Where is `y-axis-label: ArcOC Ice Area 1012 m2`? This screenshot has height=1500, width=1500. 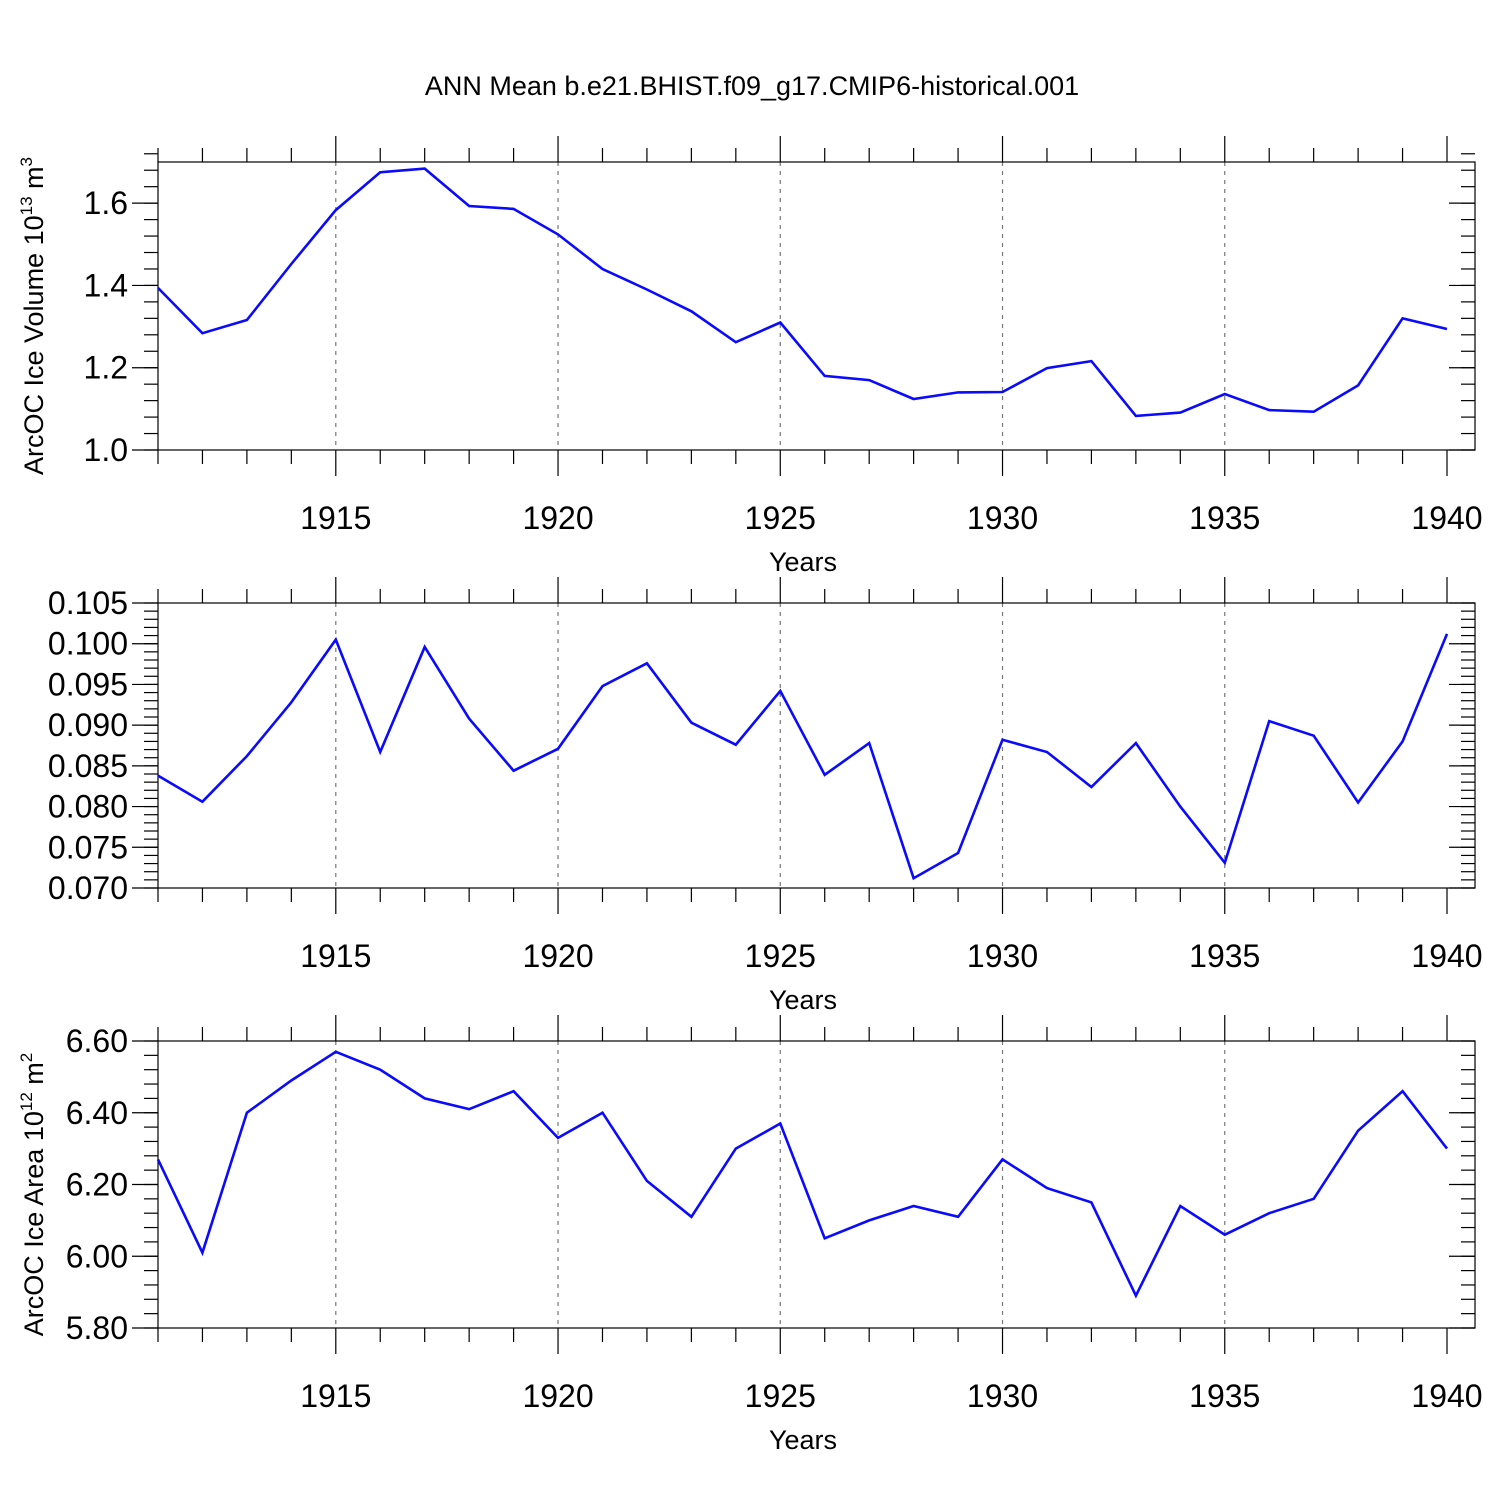
y-axis-label: ArcOC Ice Area 1012 m2 is located at coordinates (33, 1195).